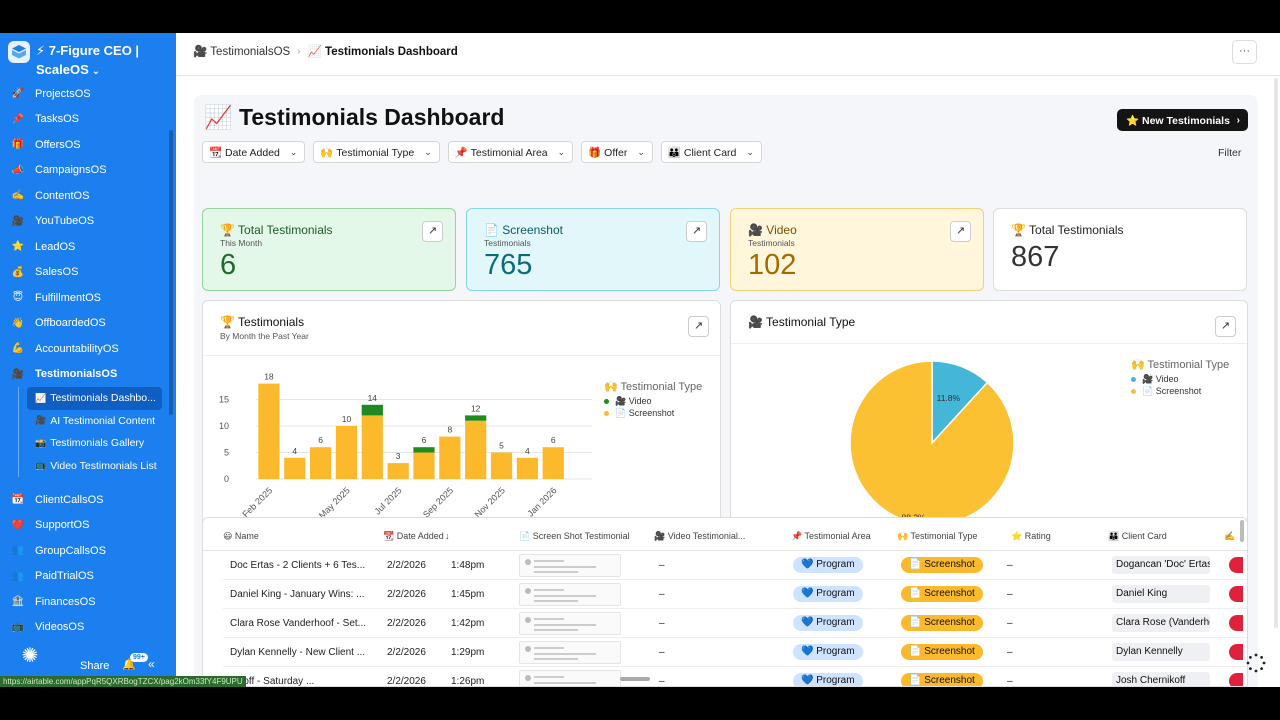 This screenshot has height=720, width=1280. Describe the element at coordinates (857, 249) in the screenshot. I see `kpi-video: 🎥 Video Testimonials 102 ↗` at that location.